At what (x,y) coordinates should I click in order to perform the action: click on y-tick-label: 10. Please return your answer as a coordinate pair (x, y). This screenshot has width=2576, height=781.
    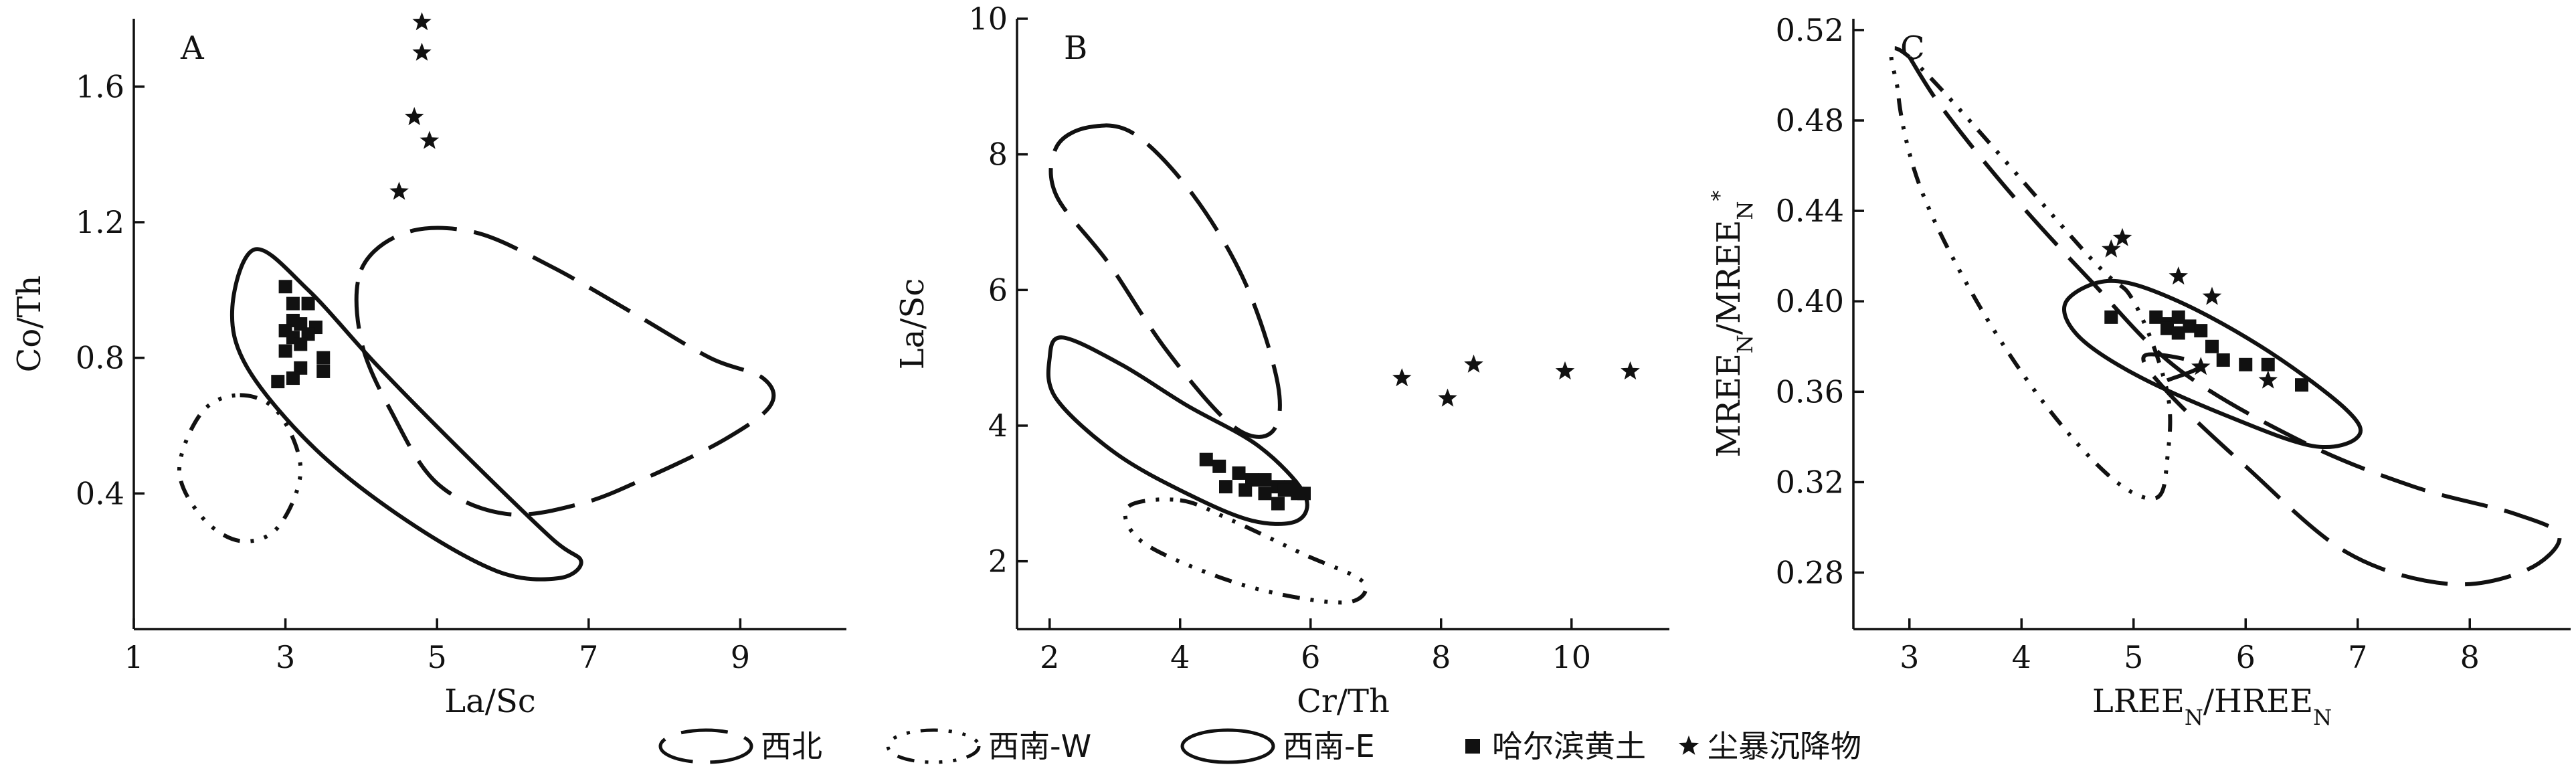
    Looking at the image, I should click on (988, 19).